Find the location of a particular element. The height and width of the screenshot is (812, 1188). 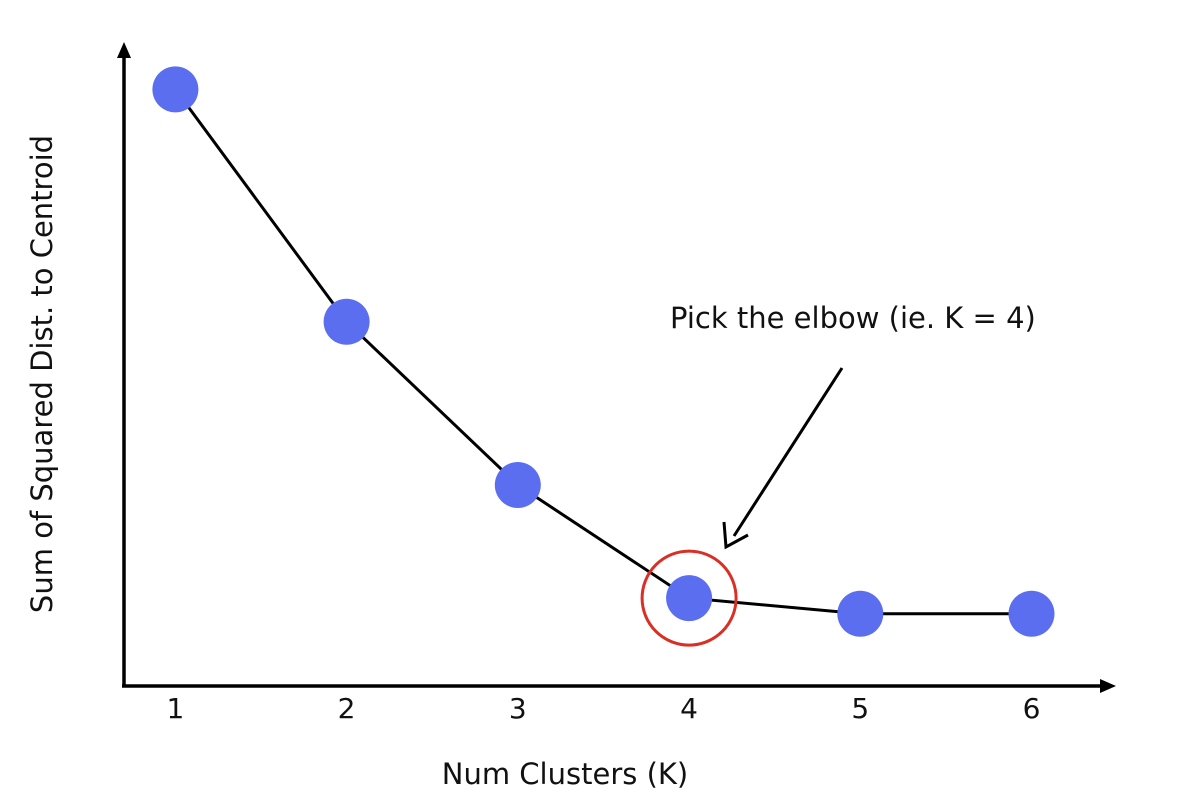

data-point-k3 is located at coordinates (517, 485).